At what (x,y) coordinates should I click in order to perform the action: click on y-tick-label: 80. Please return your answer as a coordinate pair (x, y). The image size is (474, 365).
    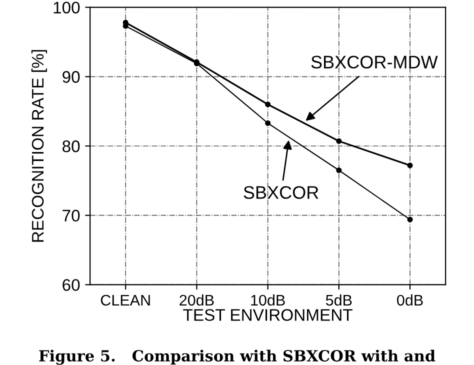
    Looking at the image, I should click on (71, 146).